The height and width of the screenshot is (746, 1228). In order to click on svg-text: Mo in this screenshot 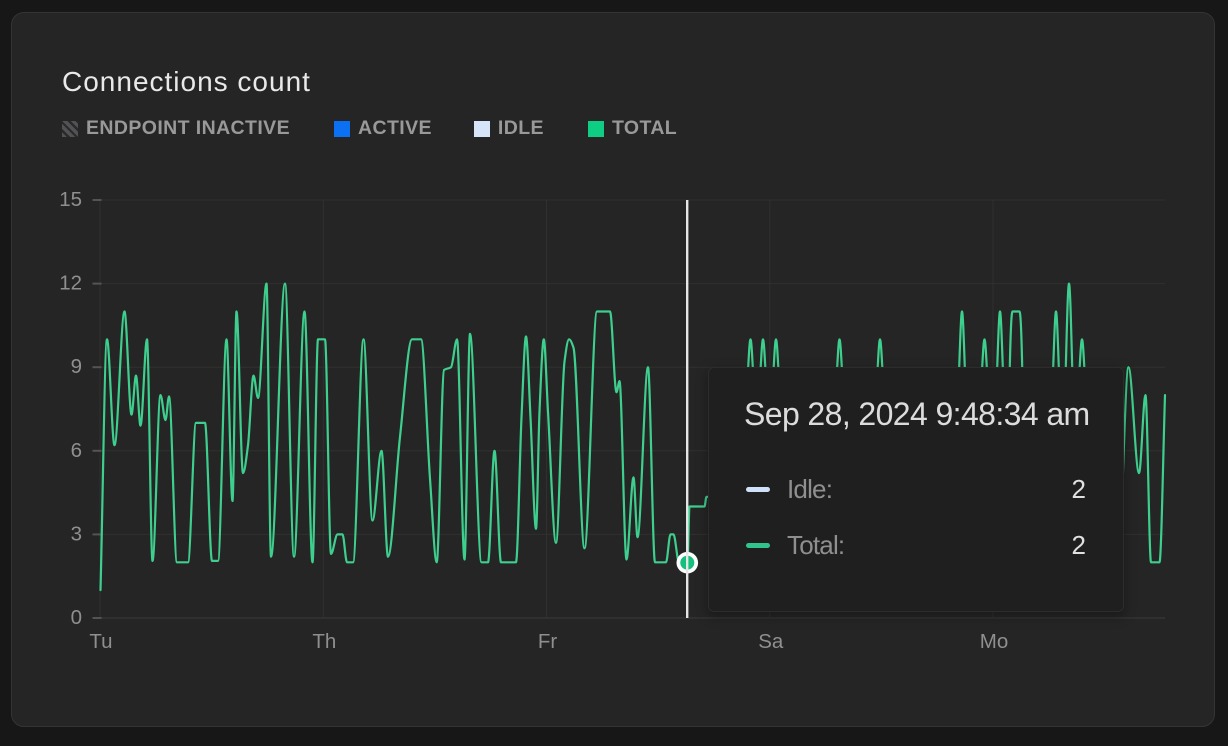, I will do `click(994, 641)`.